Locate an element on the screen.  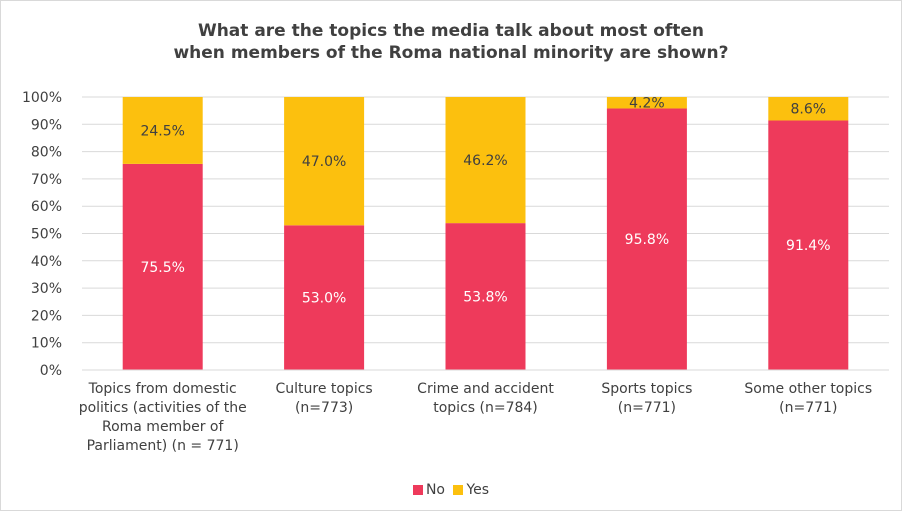
y-tick-label: 0% is located at coordinates (51, 371).